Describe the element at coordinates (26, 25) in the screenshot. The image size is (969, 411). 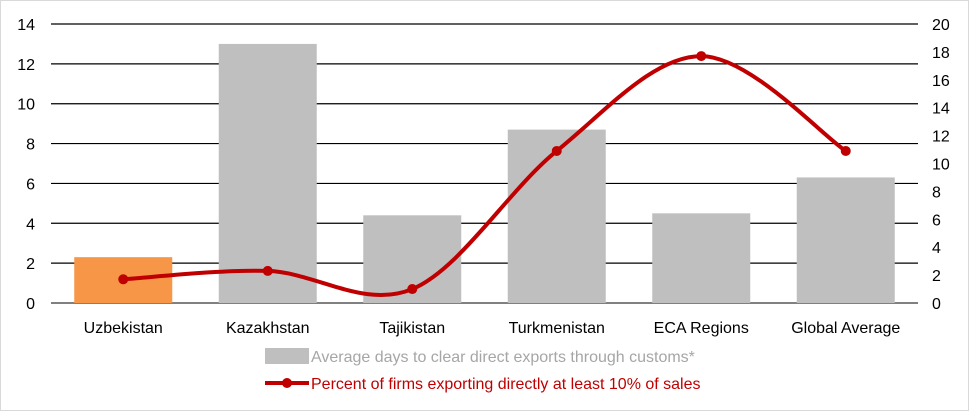
I see `left-tick-label: 14` at that location.